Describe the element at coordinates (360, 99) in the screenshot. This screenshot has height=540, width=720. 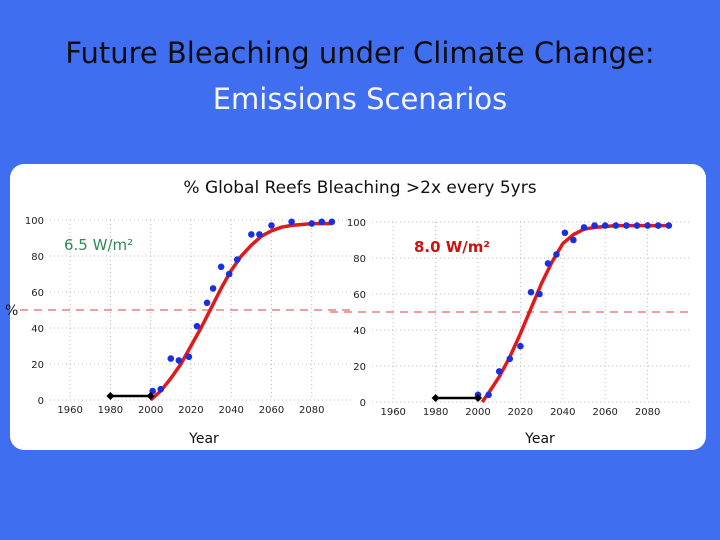
I see `slide-title-line2: Emissions Scenarios` at that location.